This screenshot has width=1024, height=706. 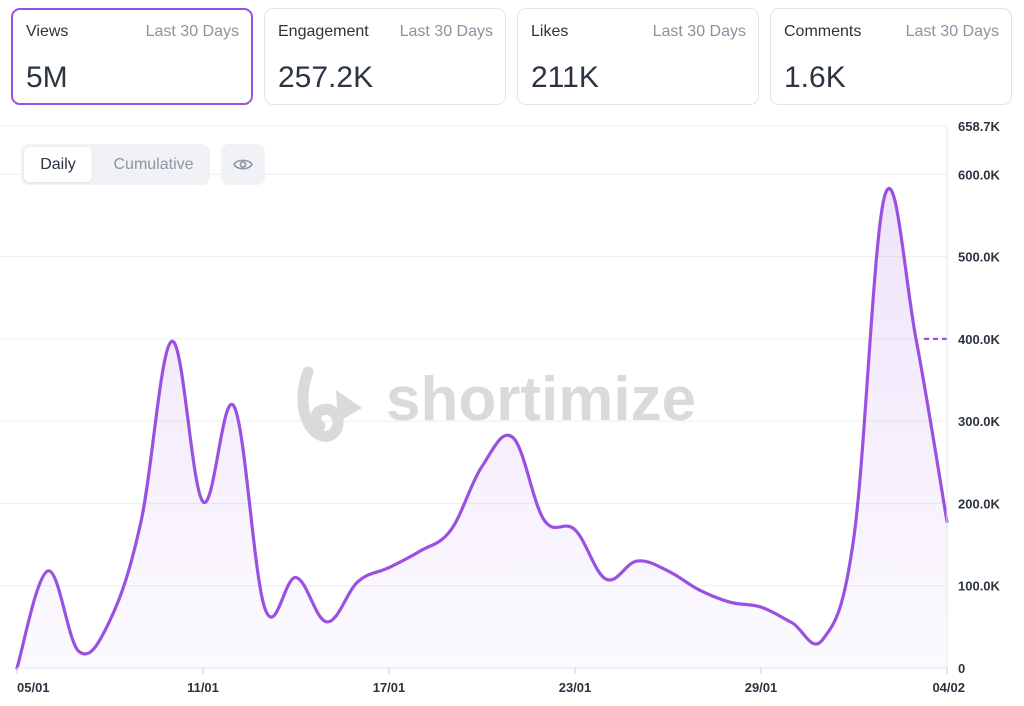 I want to click on visibility-toggle-button, so click(x=243, y=164).